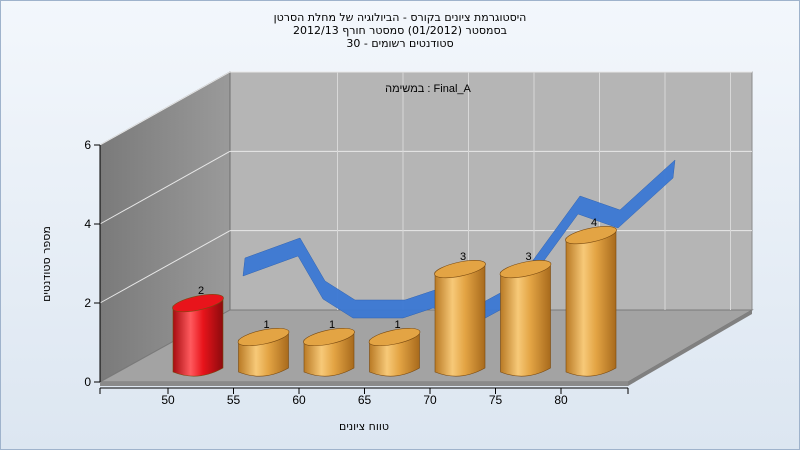 This screenshot has width=800, height=450. Describe the element at coordinates (87, 303) in the screenshot. I see `y-tick-label: 2` at that location.